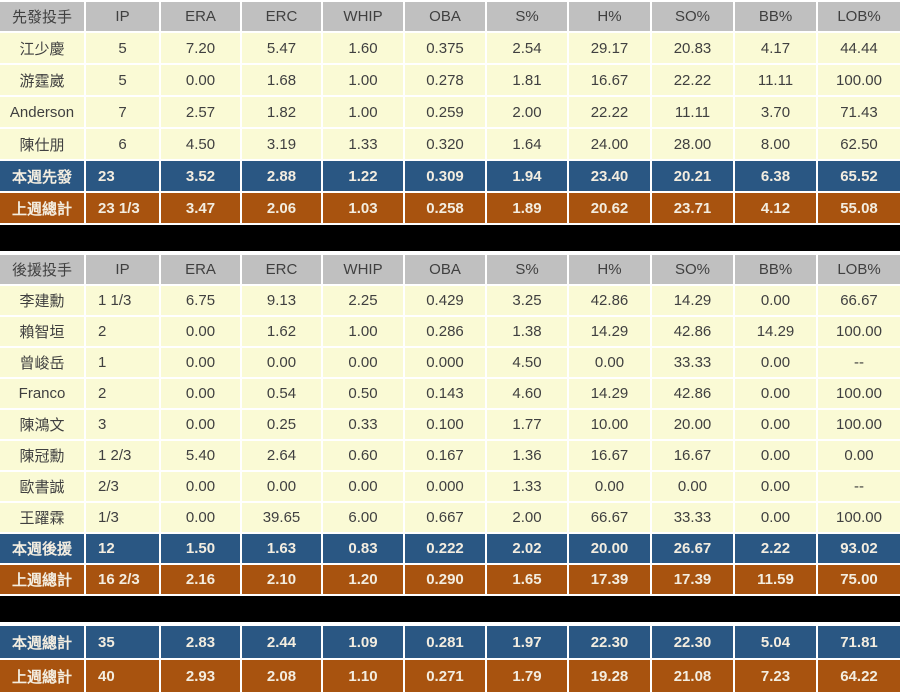  I want to click on stat-cell: 8.00, so click(775, 143).